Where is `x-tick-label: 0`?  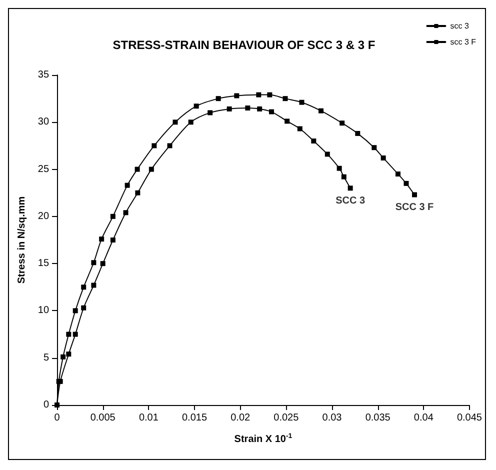 x-tick-label: 0 is located at coordinates (57, 418).